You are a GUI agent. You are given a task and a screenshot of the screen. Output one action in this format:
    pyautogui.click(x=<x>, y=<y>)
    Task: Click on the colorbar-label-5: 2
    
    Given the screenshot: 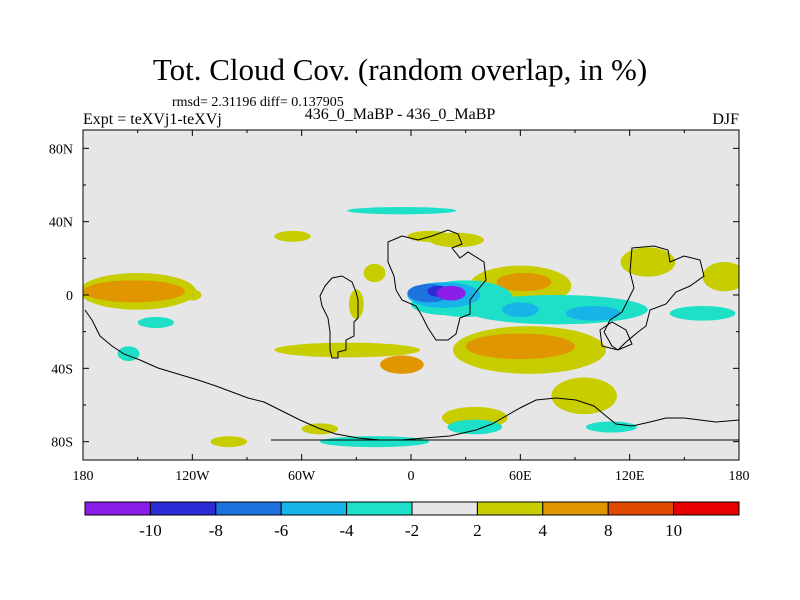 What is the action you would take?
    pyautogui.click(x=477, y=530)
    